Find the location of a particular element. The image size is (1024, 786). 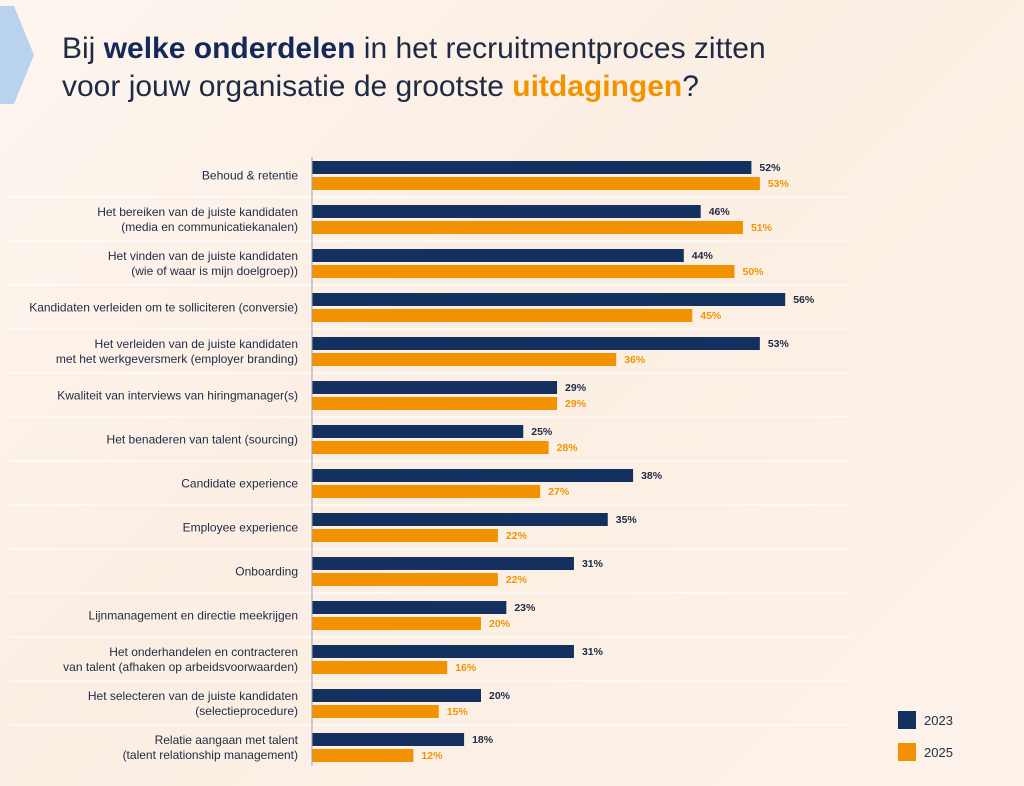

data-label-2025: 28% is located at coordinates (568, 448).